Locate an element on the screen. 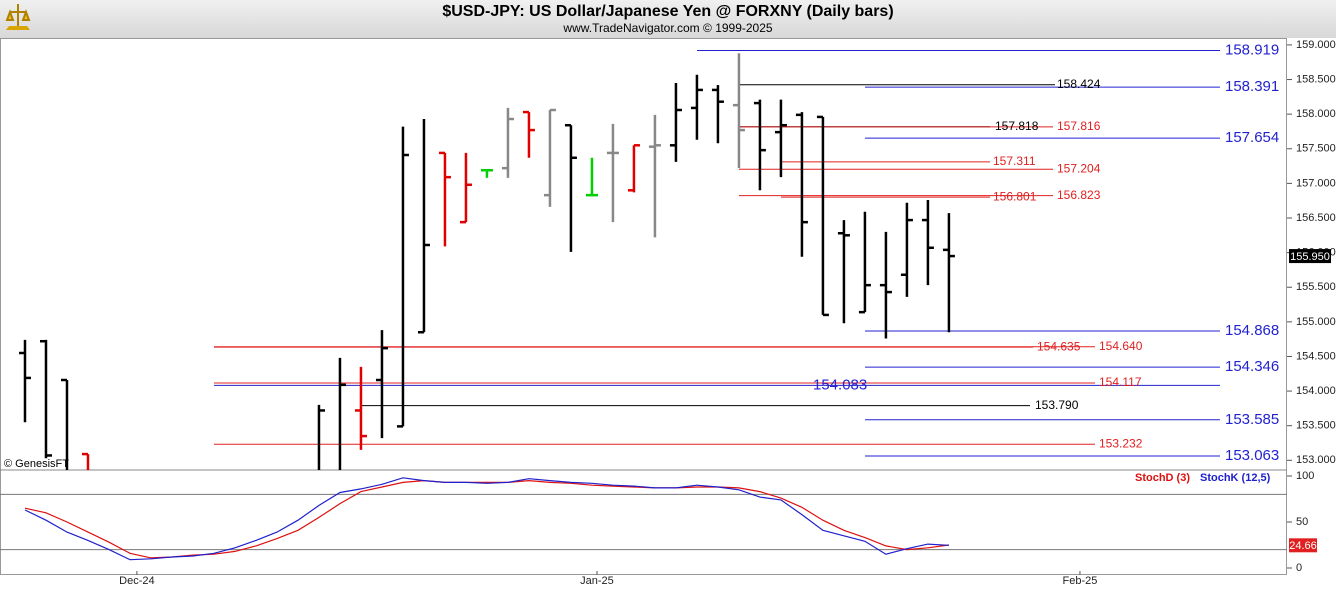  level-label: 157.816 is located at coordinates (1079, 126).